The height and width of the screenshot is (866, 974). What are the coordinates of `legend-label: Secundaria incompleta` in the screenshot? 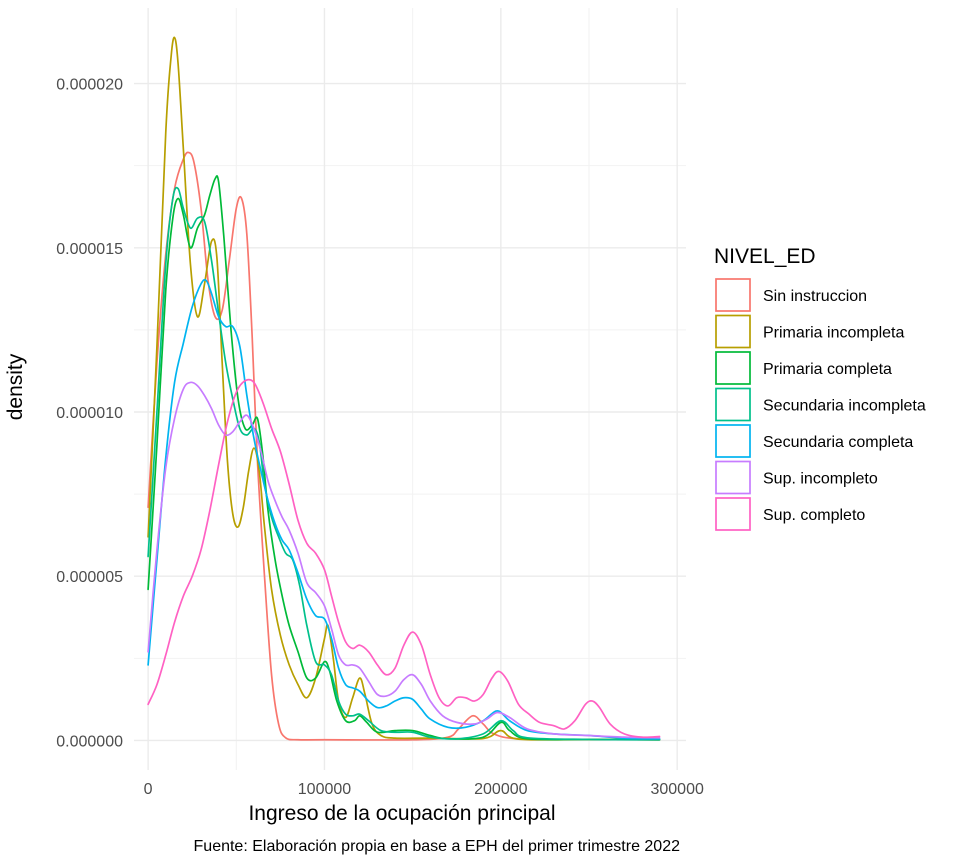 It's located at (844, 406).